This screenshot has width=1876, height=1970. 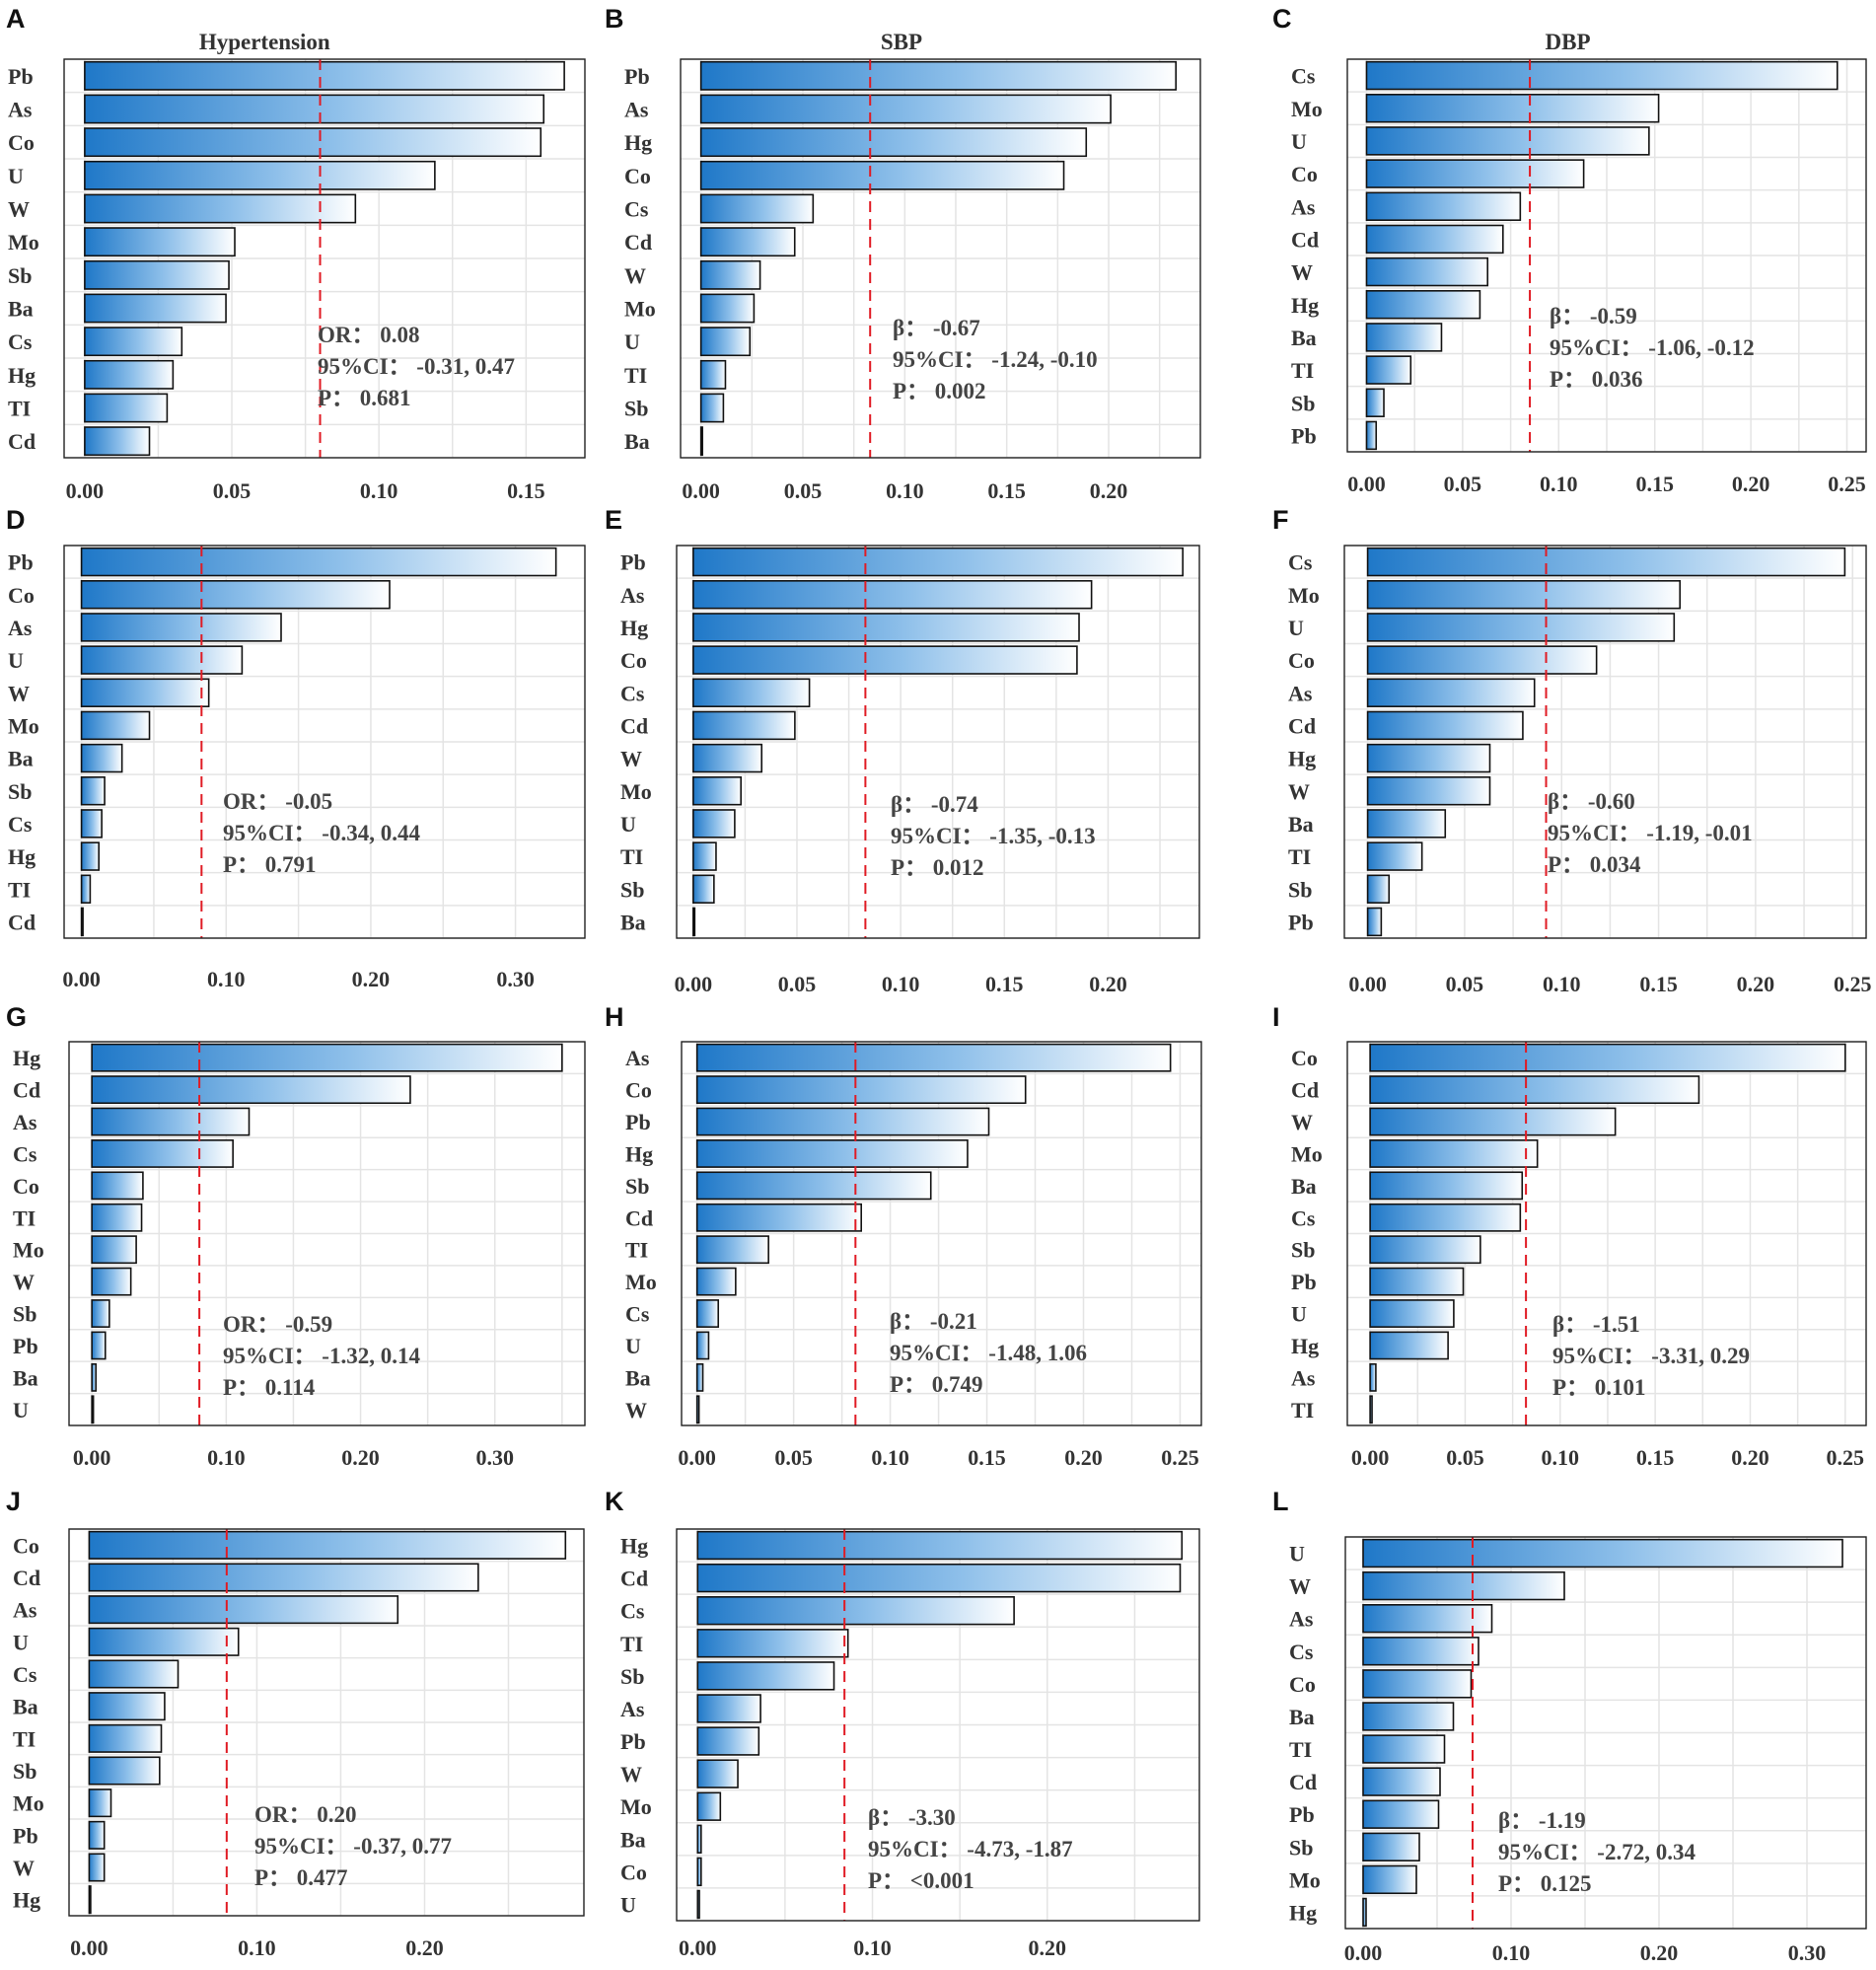 What do you see at coordinates (13, 1501) in the screenshot?
I see `panel-letter: J` at bounding box center [13, 1501].